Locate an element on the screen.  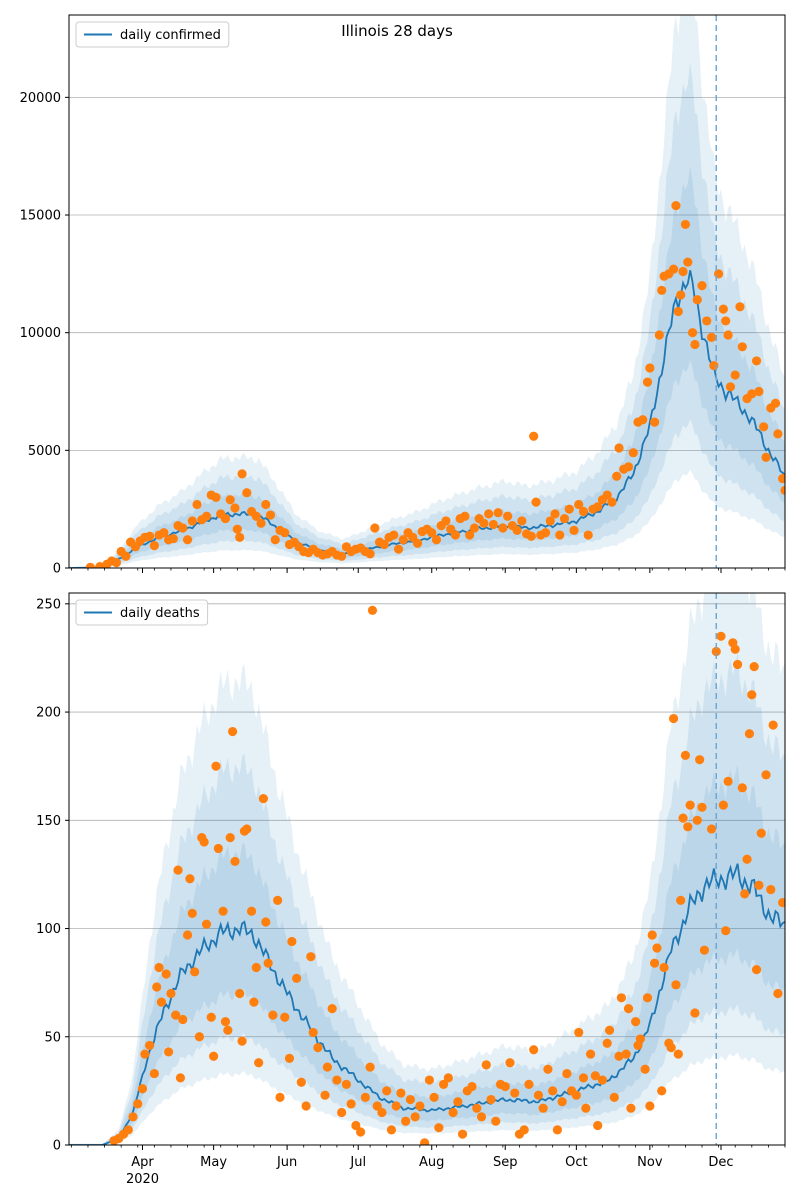
legend-label: daily deaths is located at coordinates (160, 613).